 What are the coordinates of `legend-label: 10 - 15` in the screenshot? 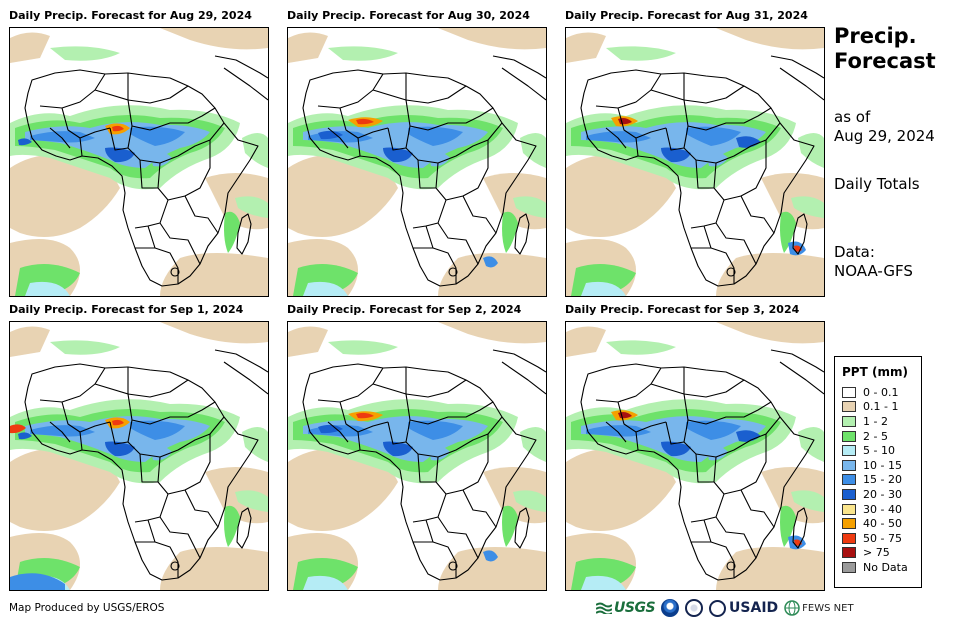 It's located at (882, 465).